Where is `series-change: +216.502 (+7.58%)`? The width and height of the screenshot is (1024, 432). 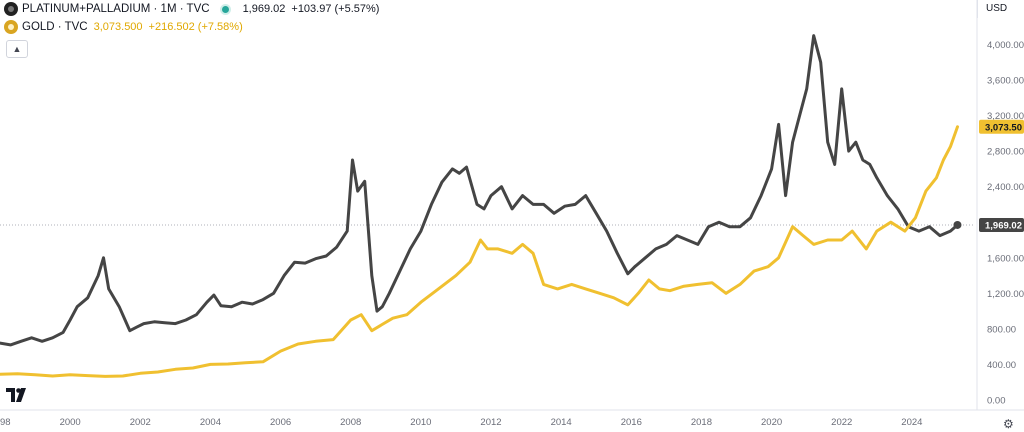 series-change: +216.502 (+7.58%) is located at coordinates (195, 27).